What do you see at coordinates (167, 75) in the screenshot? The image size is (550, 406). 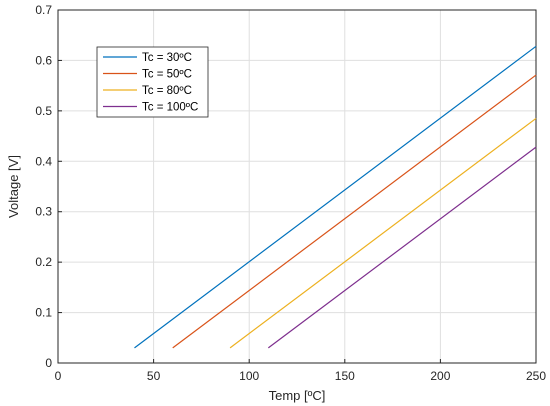 I see `legend-label: Tc = 50ºC` at bounding box center [167, 75].